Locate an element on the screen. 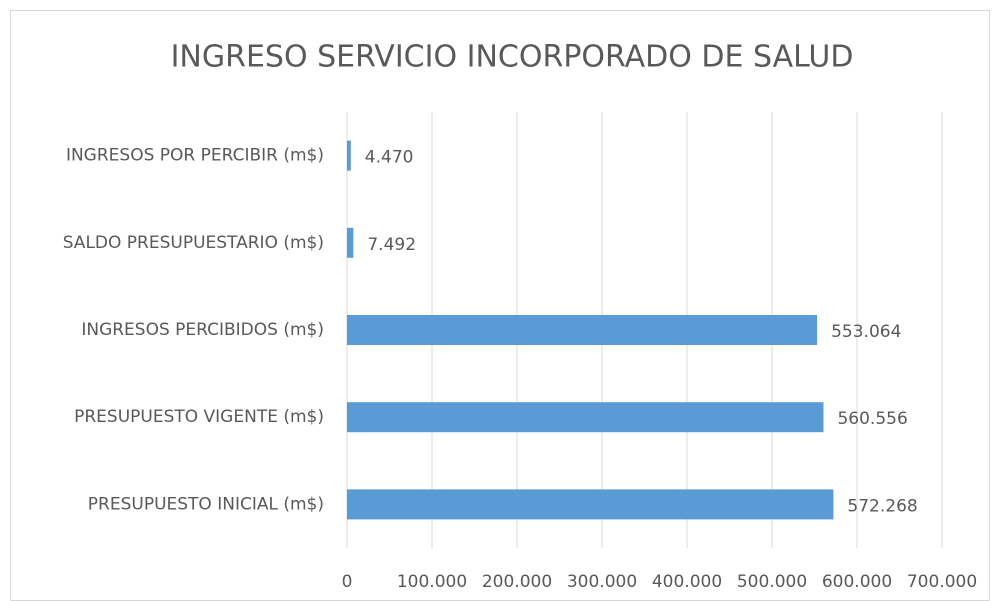 This screenshot has height=602, width=1000. y-tick-label: SALDO PRESUPUESTARIO (m$) is located at coordinates (193, 243).